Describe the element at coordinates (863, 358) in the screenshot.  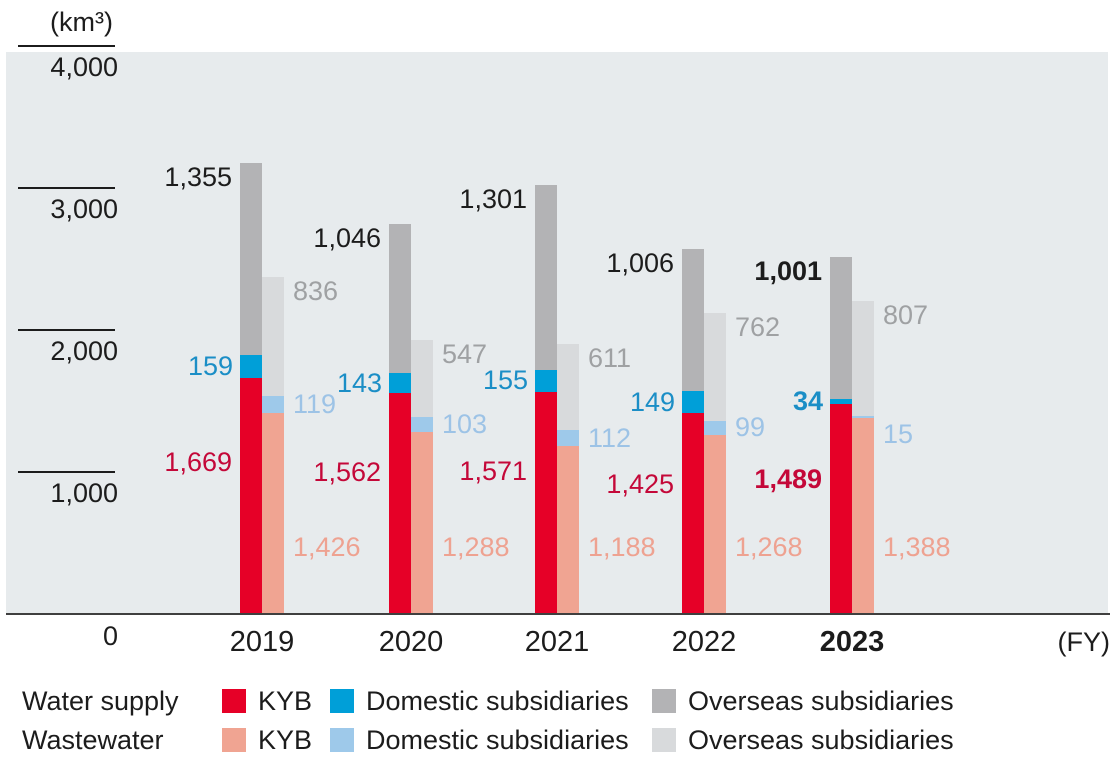
I see `bar-segment-wastewater-overseas-subsidiaries-2023` at that location.